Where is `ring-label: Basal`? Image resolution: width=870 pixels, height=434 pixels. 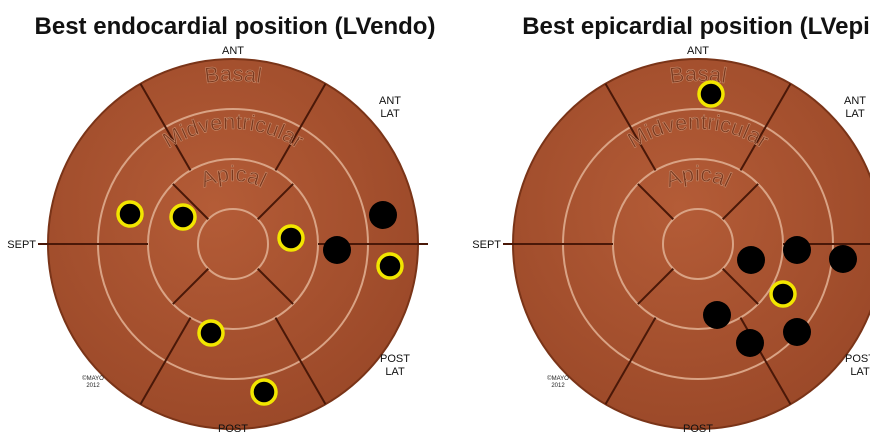 ring-label: Basal is located at coordinates (233, 74).